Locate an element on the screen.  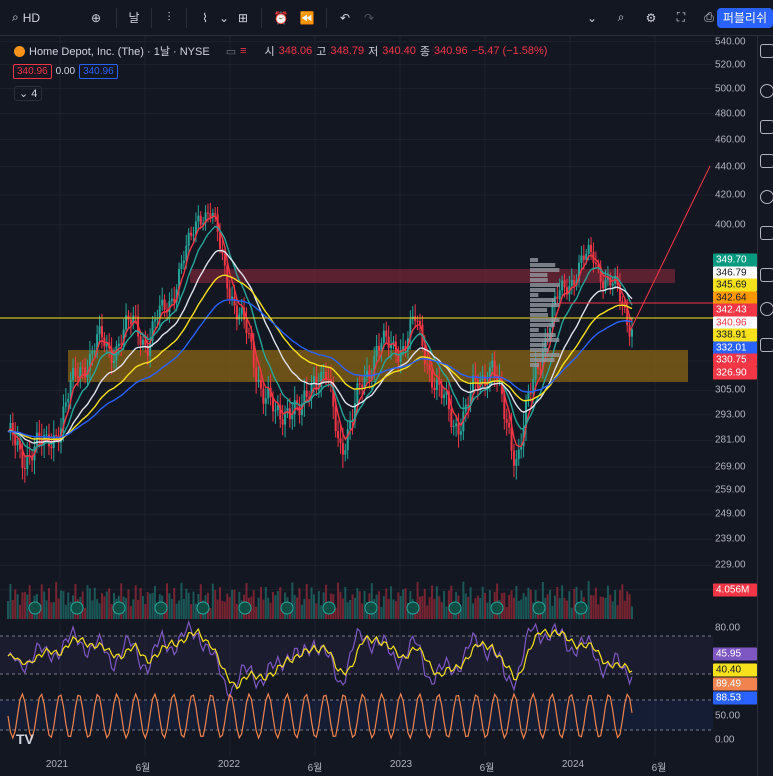
add-symbol-button: ⊕ is located at coordinates (96, 18).